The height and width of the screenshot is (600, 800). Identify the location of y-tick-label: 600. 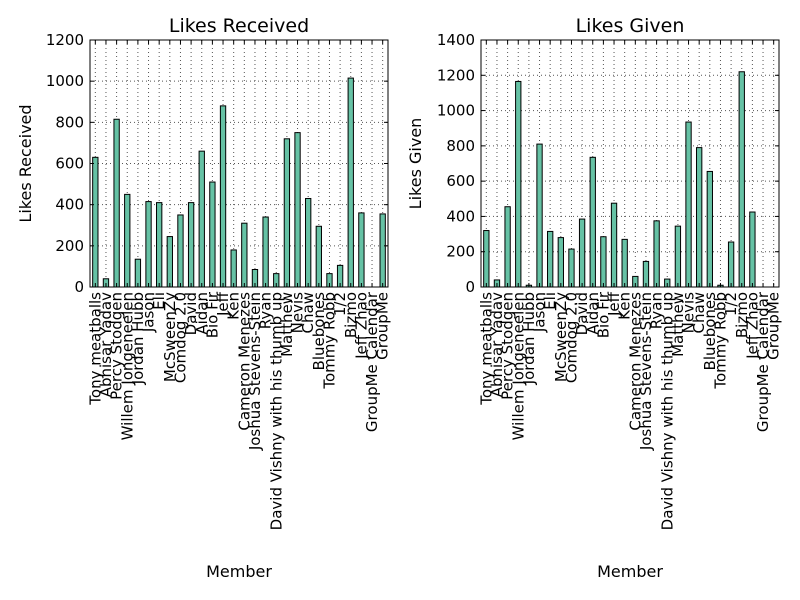
(460, 181).